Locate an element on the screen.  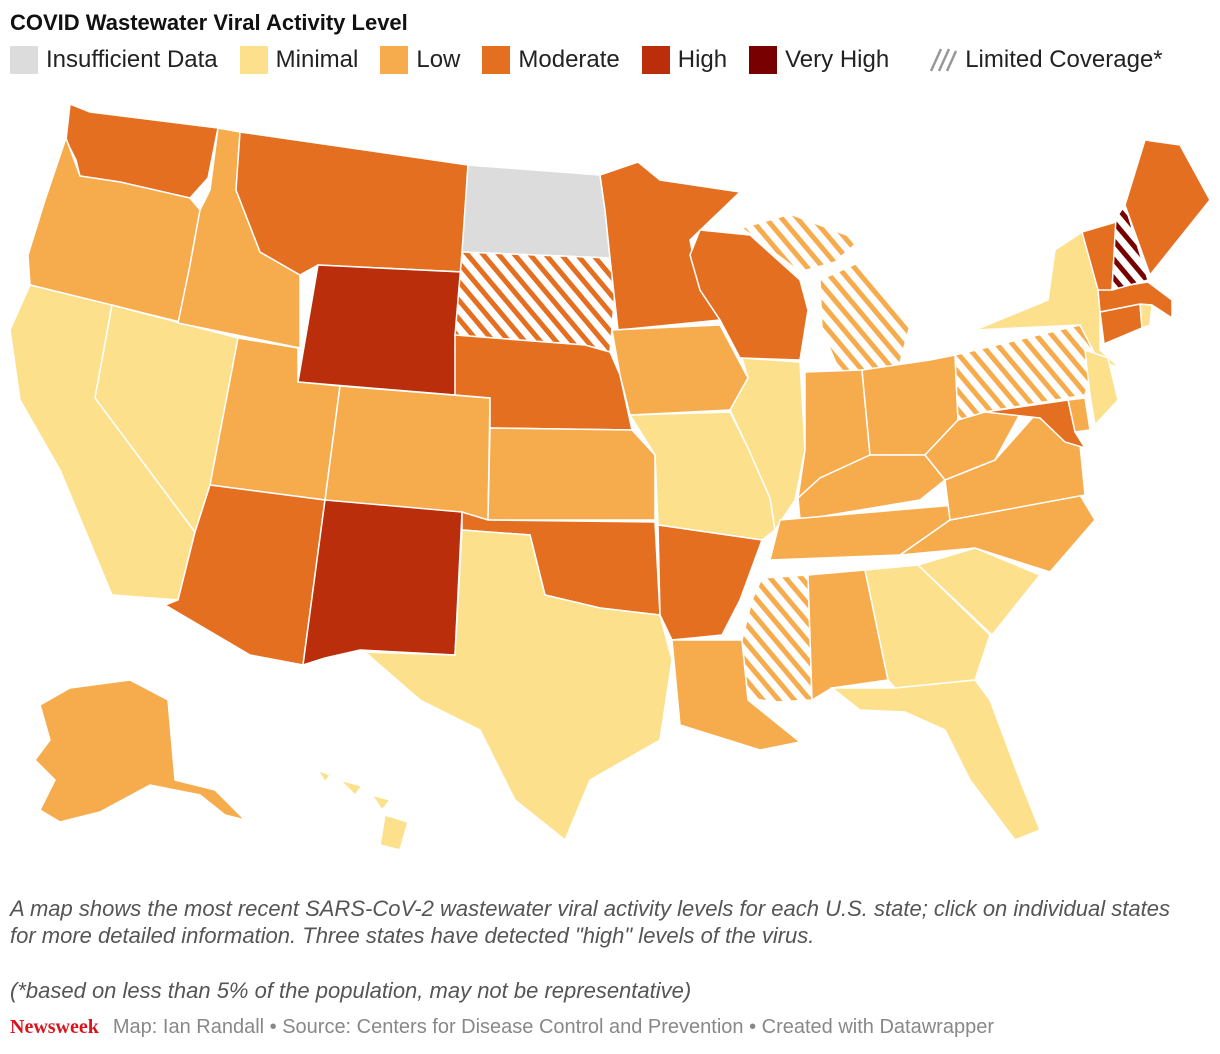
legend-item-insufficient: Insufficient Data is located at coordinates (114, 60).